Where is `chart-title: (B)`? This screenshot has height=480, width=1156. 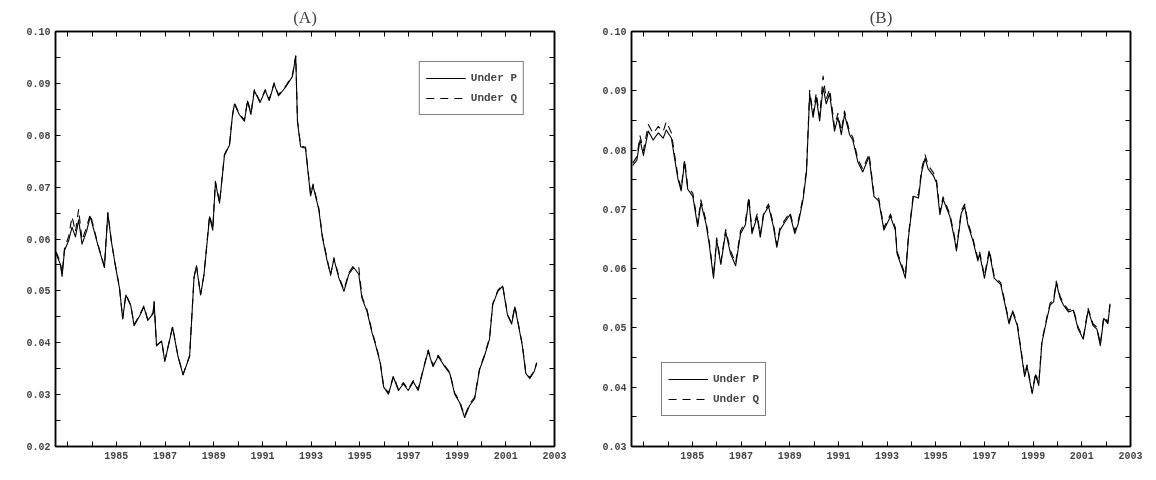 chart-title: (B) is located at coordinates (881, 17).